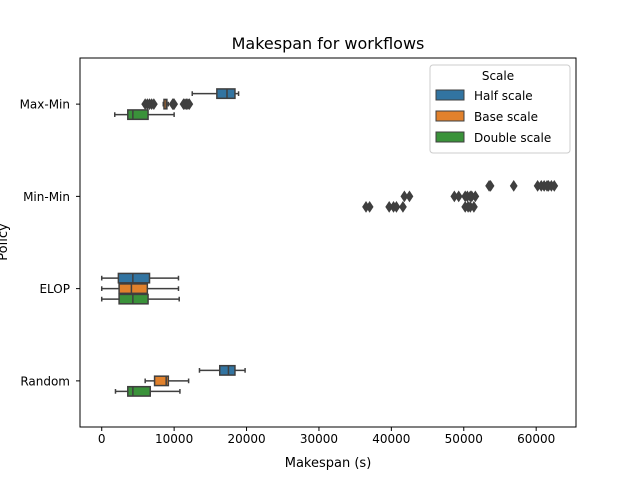  I want to click on box-elop-half-scale, so click(140, 278).